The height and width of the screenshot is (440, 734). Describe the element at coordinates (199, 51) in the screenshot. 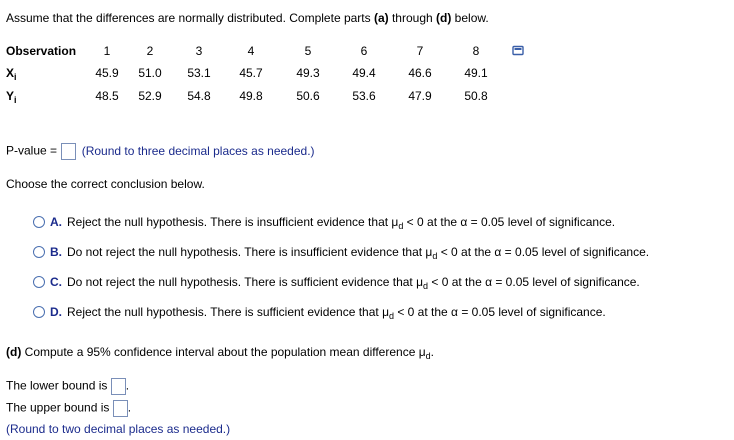

I see `table-header-3: 3` at that location.